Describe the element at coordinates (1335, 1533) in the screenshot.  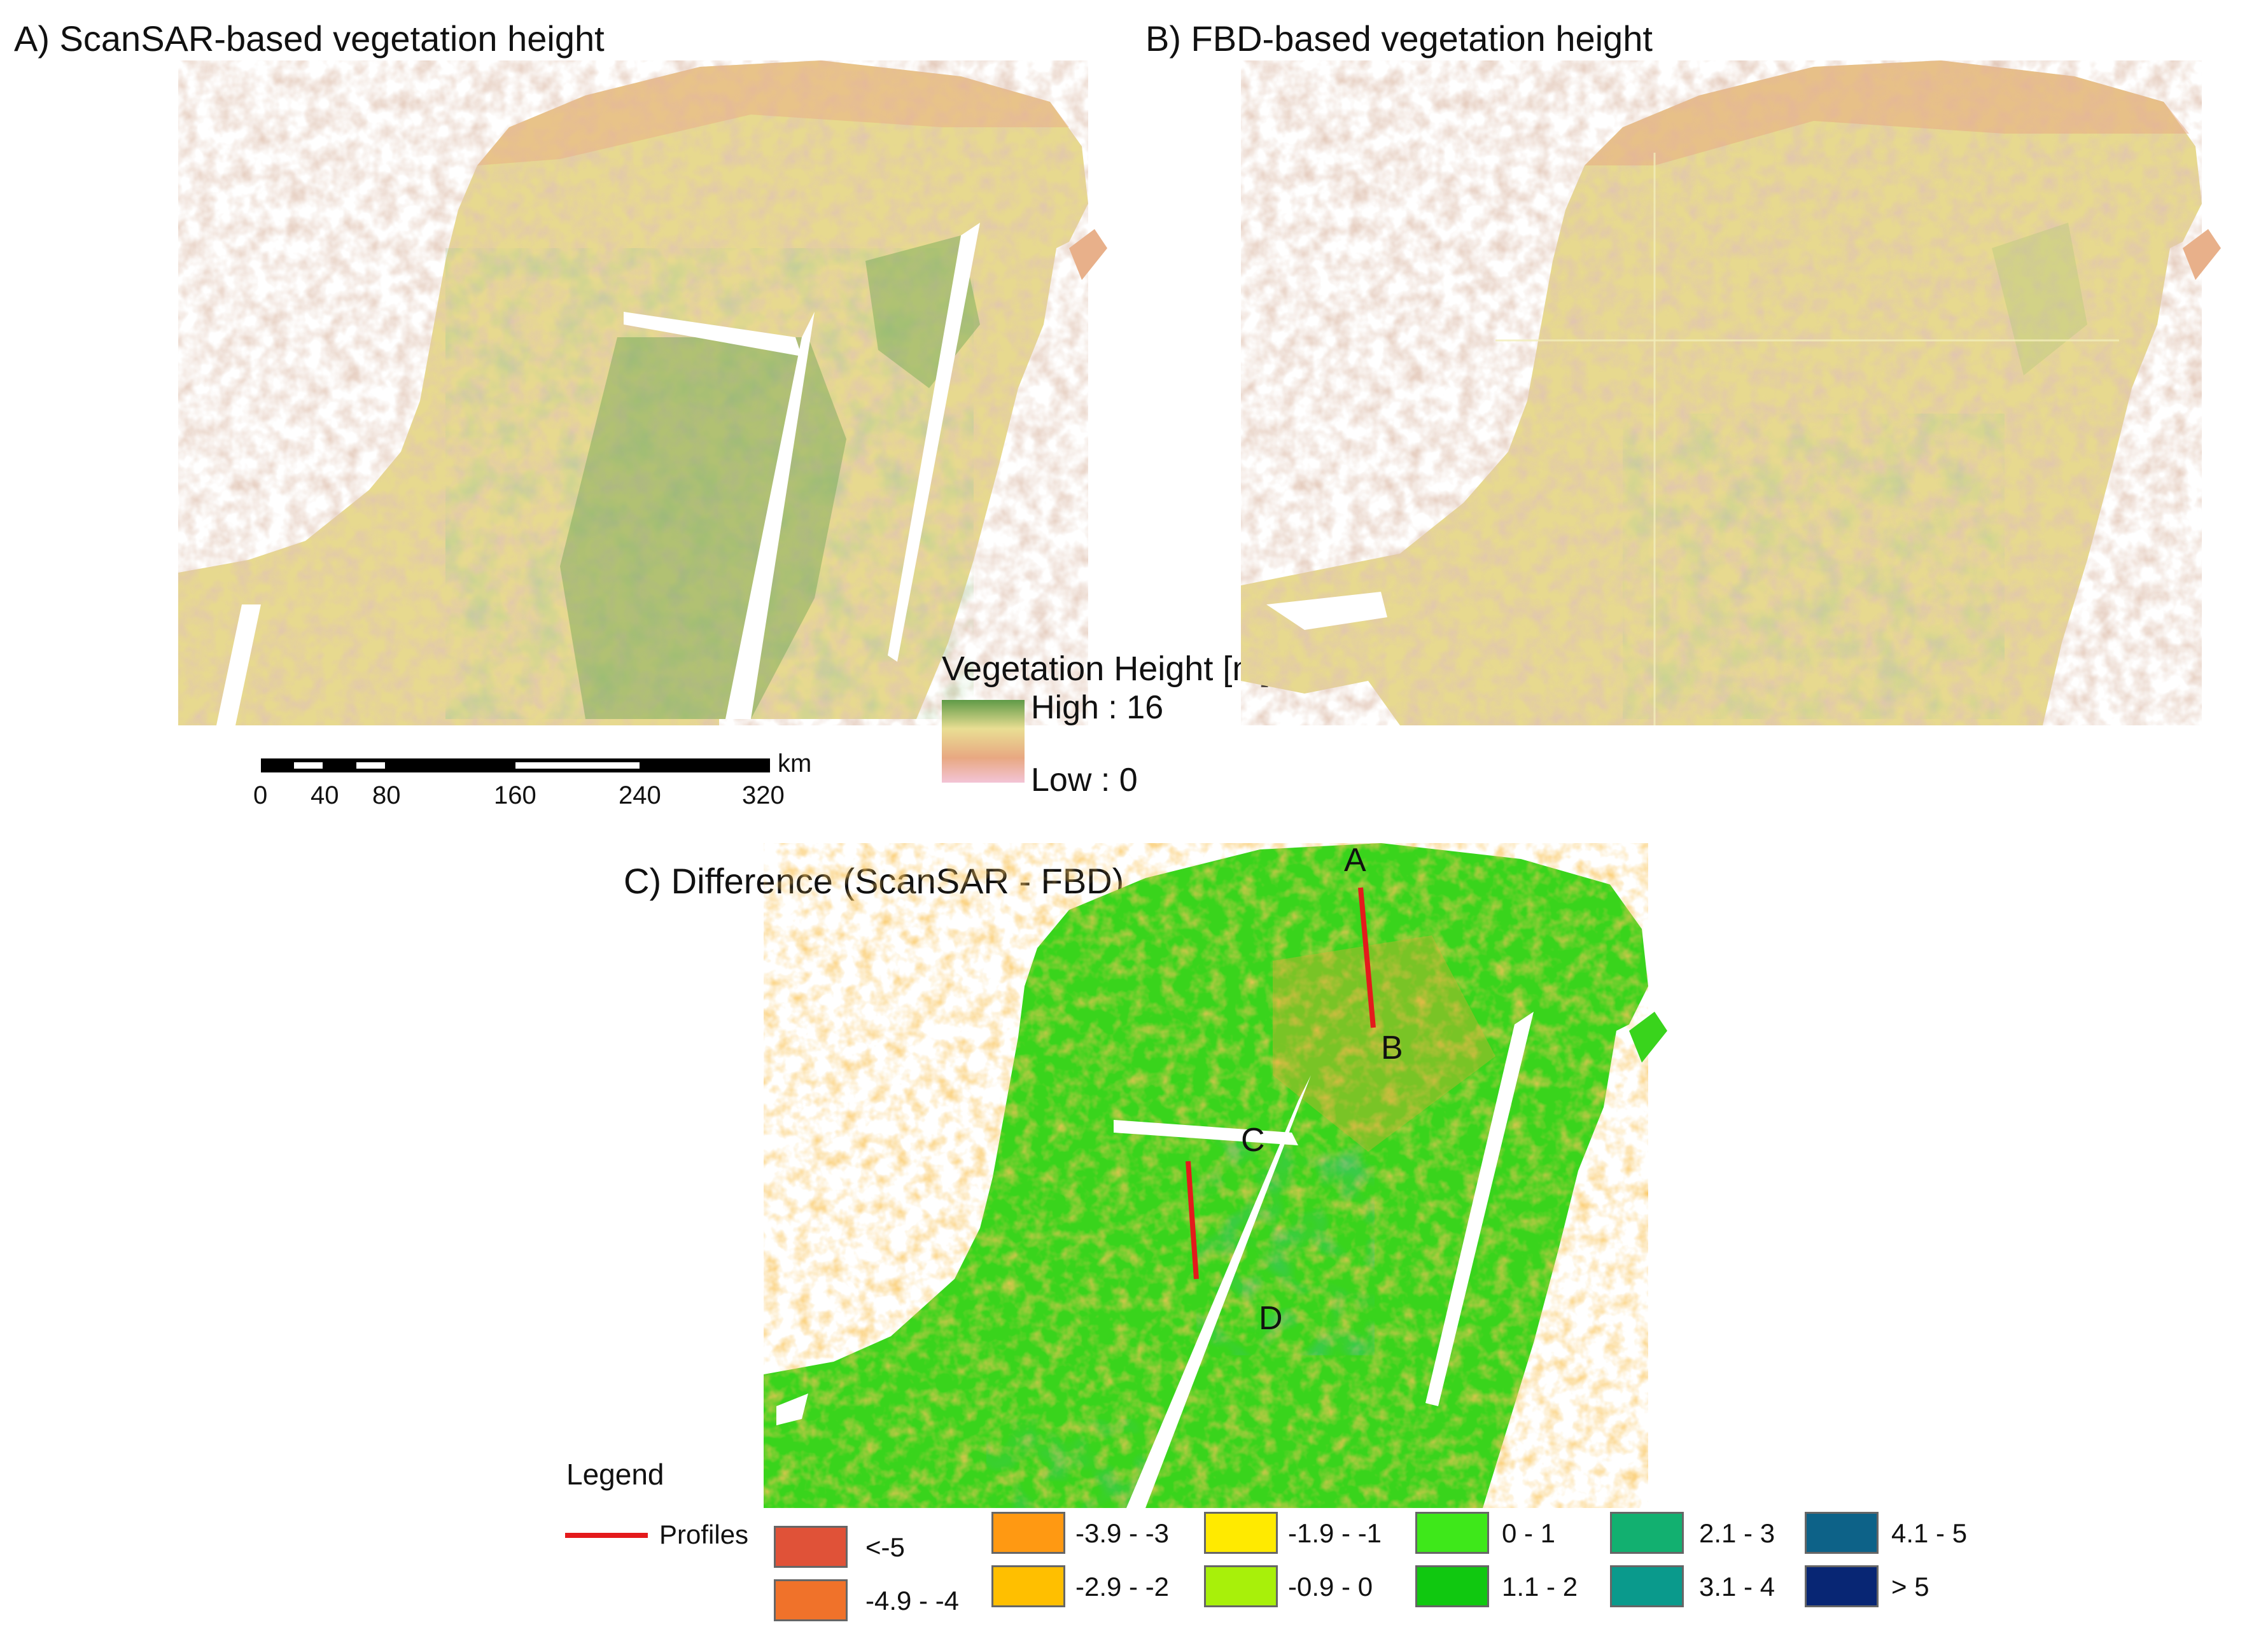
I see `legend-label-minus1-9: -1.9 - -1` at that location.